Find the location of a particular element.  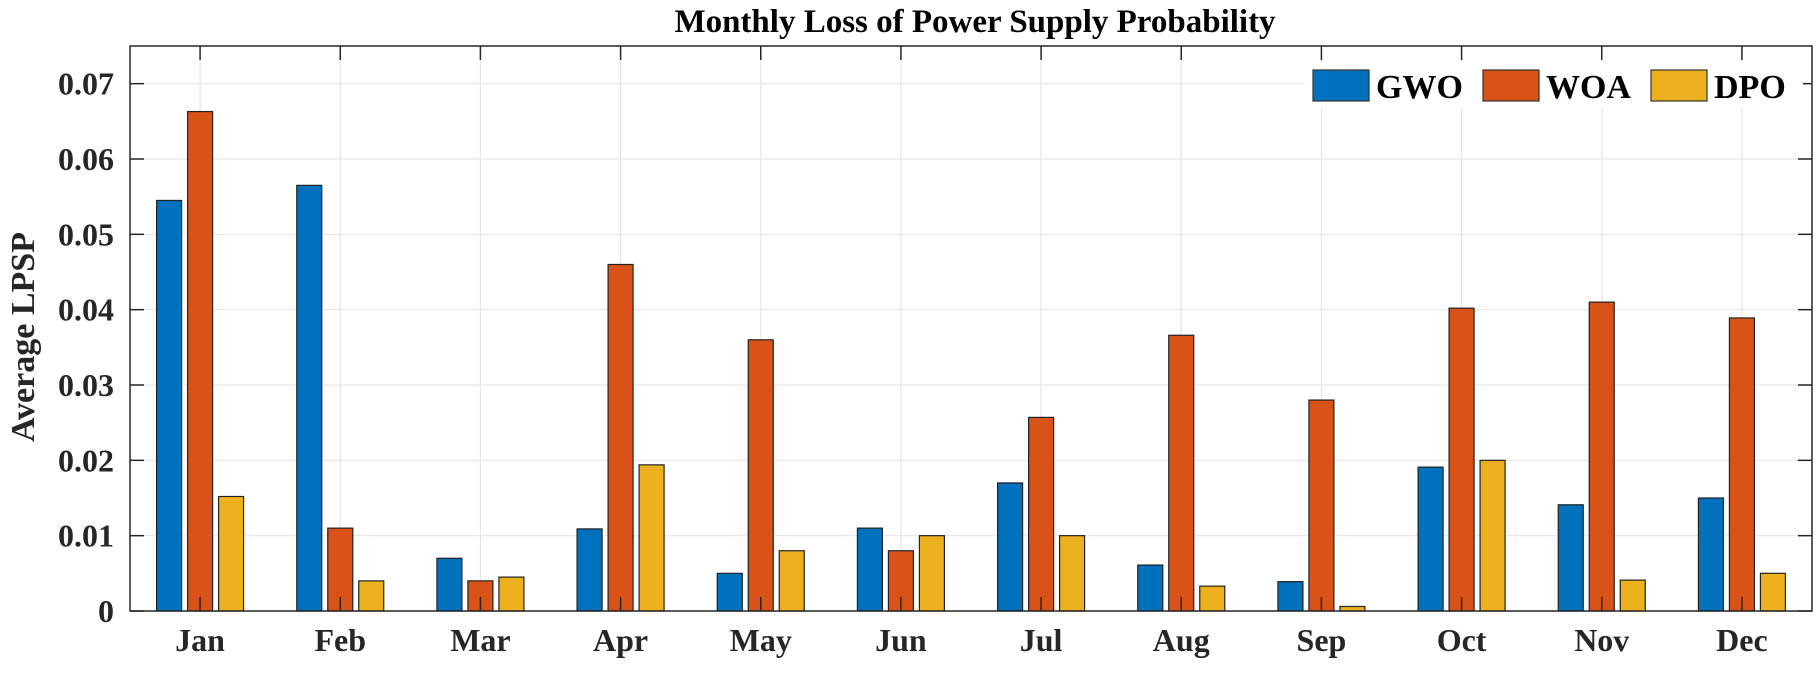

bar-dpo-mar is located at coordinates (511, 594).